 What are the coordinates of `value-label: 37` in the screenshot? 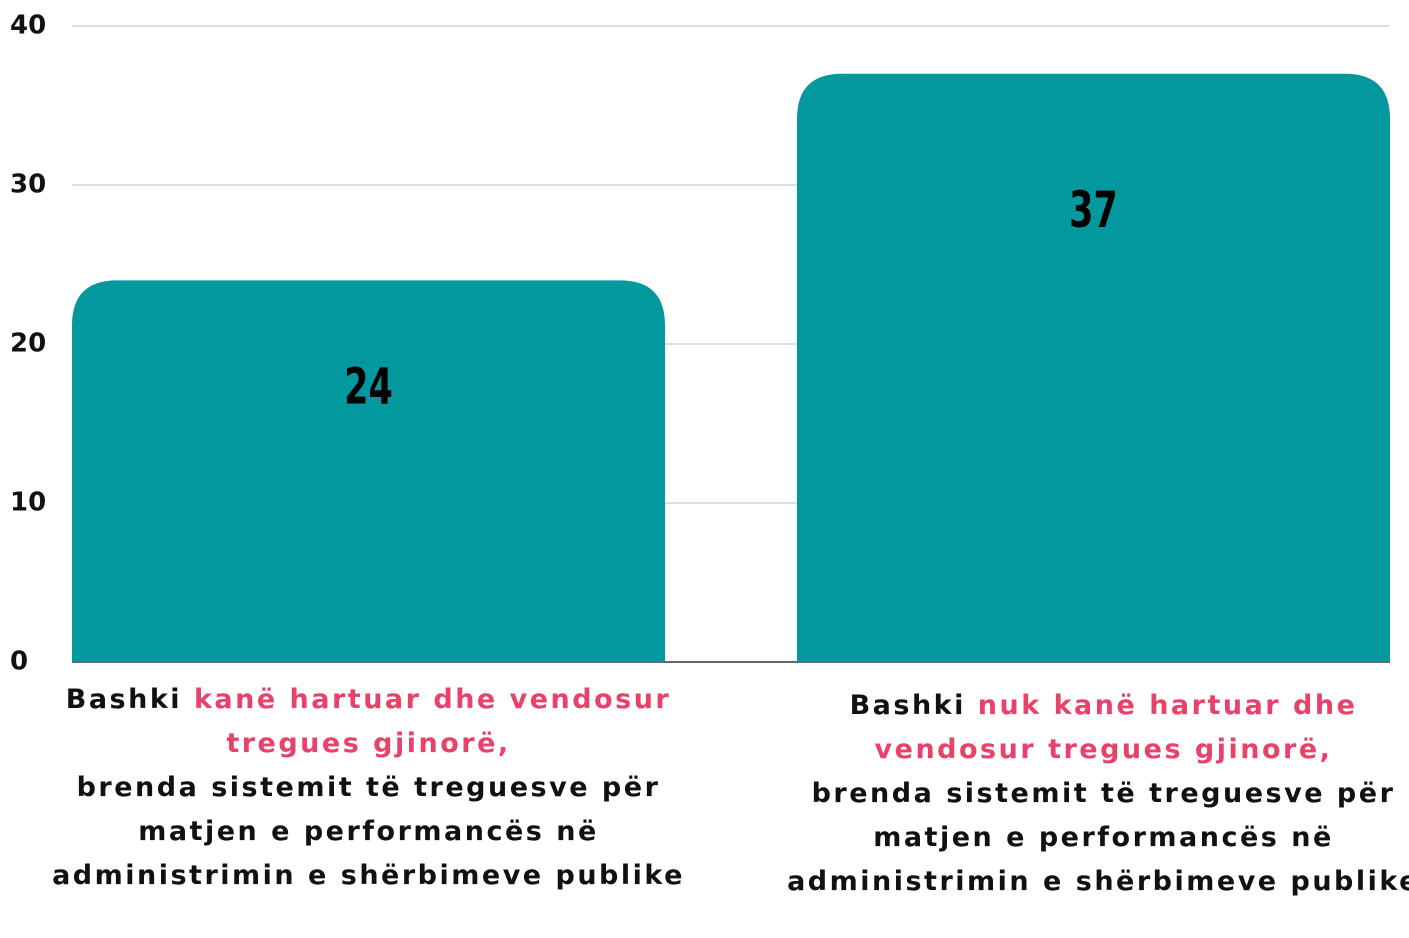 It's located at (1093, 211).